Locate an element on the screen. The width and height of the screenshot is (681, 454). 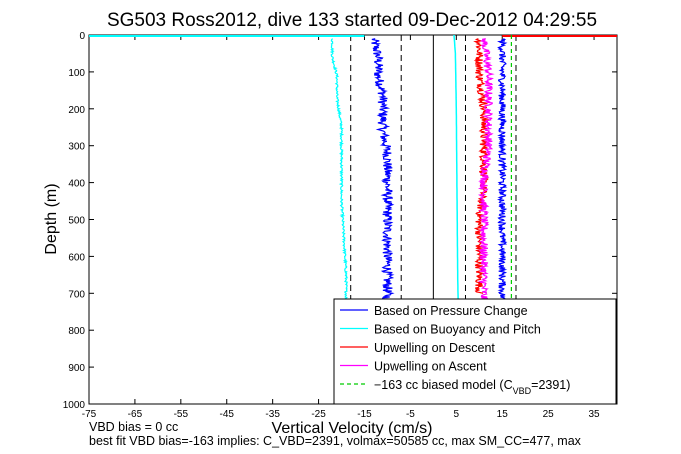
y-tick-label: 300 is located at coordinates (76, 147).